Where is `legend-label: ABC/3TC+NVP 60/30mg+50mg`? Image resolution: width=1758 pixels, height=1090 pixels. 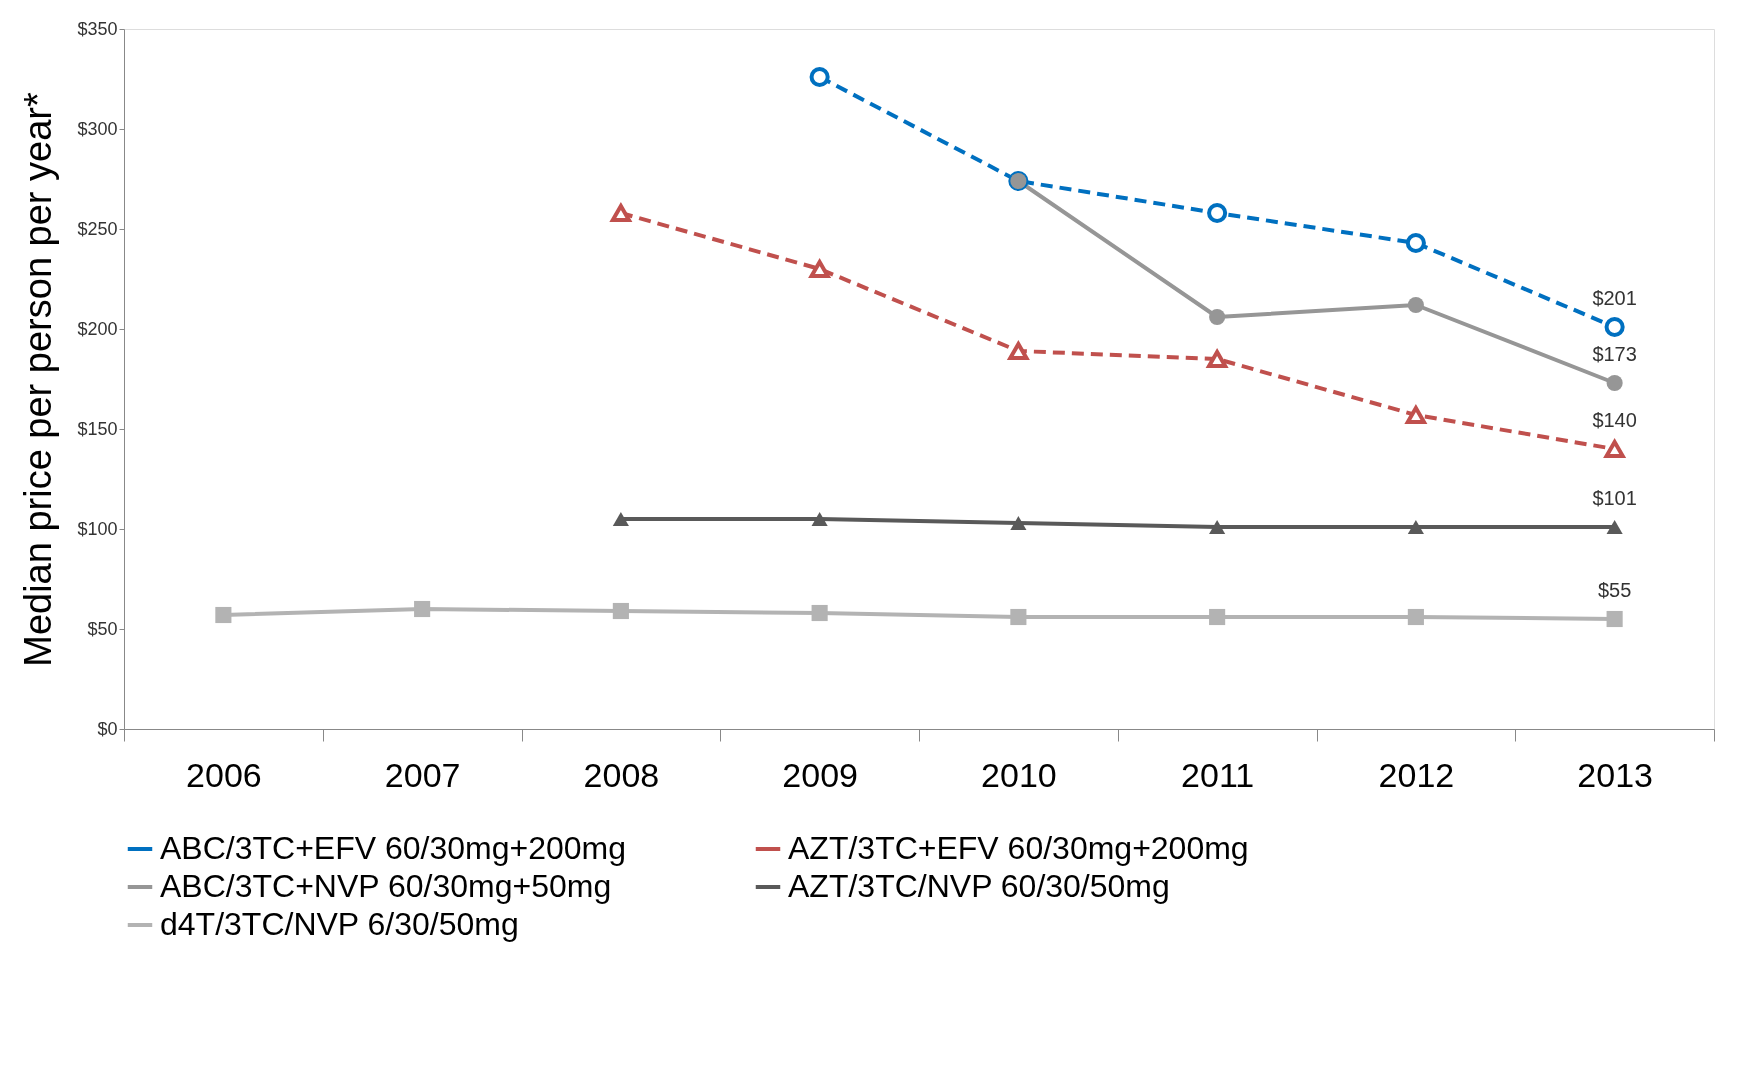 legend-label: ABC/3TC+NVP 60/30mg+50mg is located at coordinates (386, 886).